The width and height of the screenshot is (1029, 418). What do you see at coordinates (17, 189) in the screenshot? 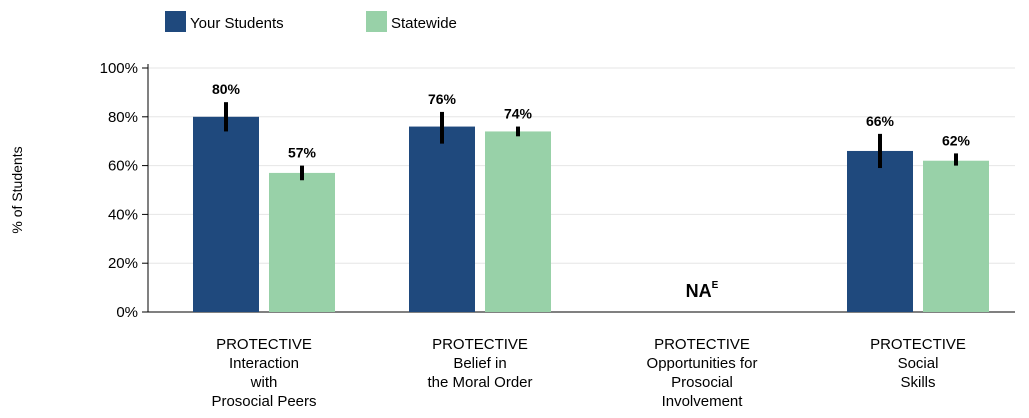
I see `y-axis-label: % of Students` at bounding box center [17, 189].